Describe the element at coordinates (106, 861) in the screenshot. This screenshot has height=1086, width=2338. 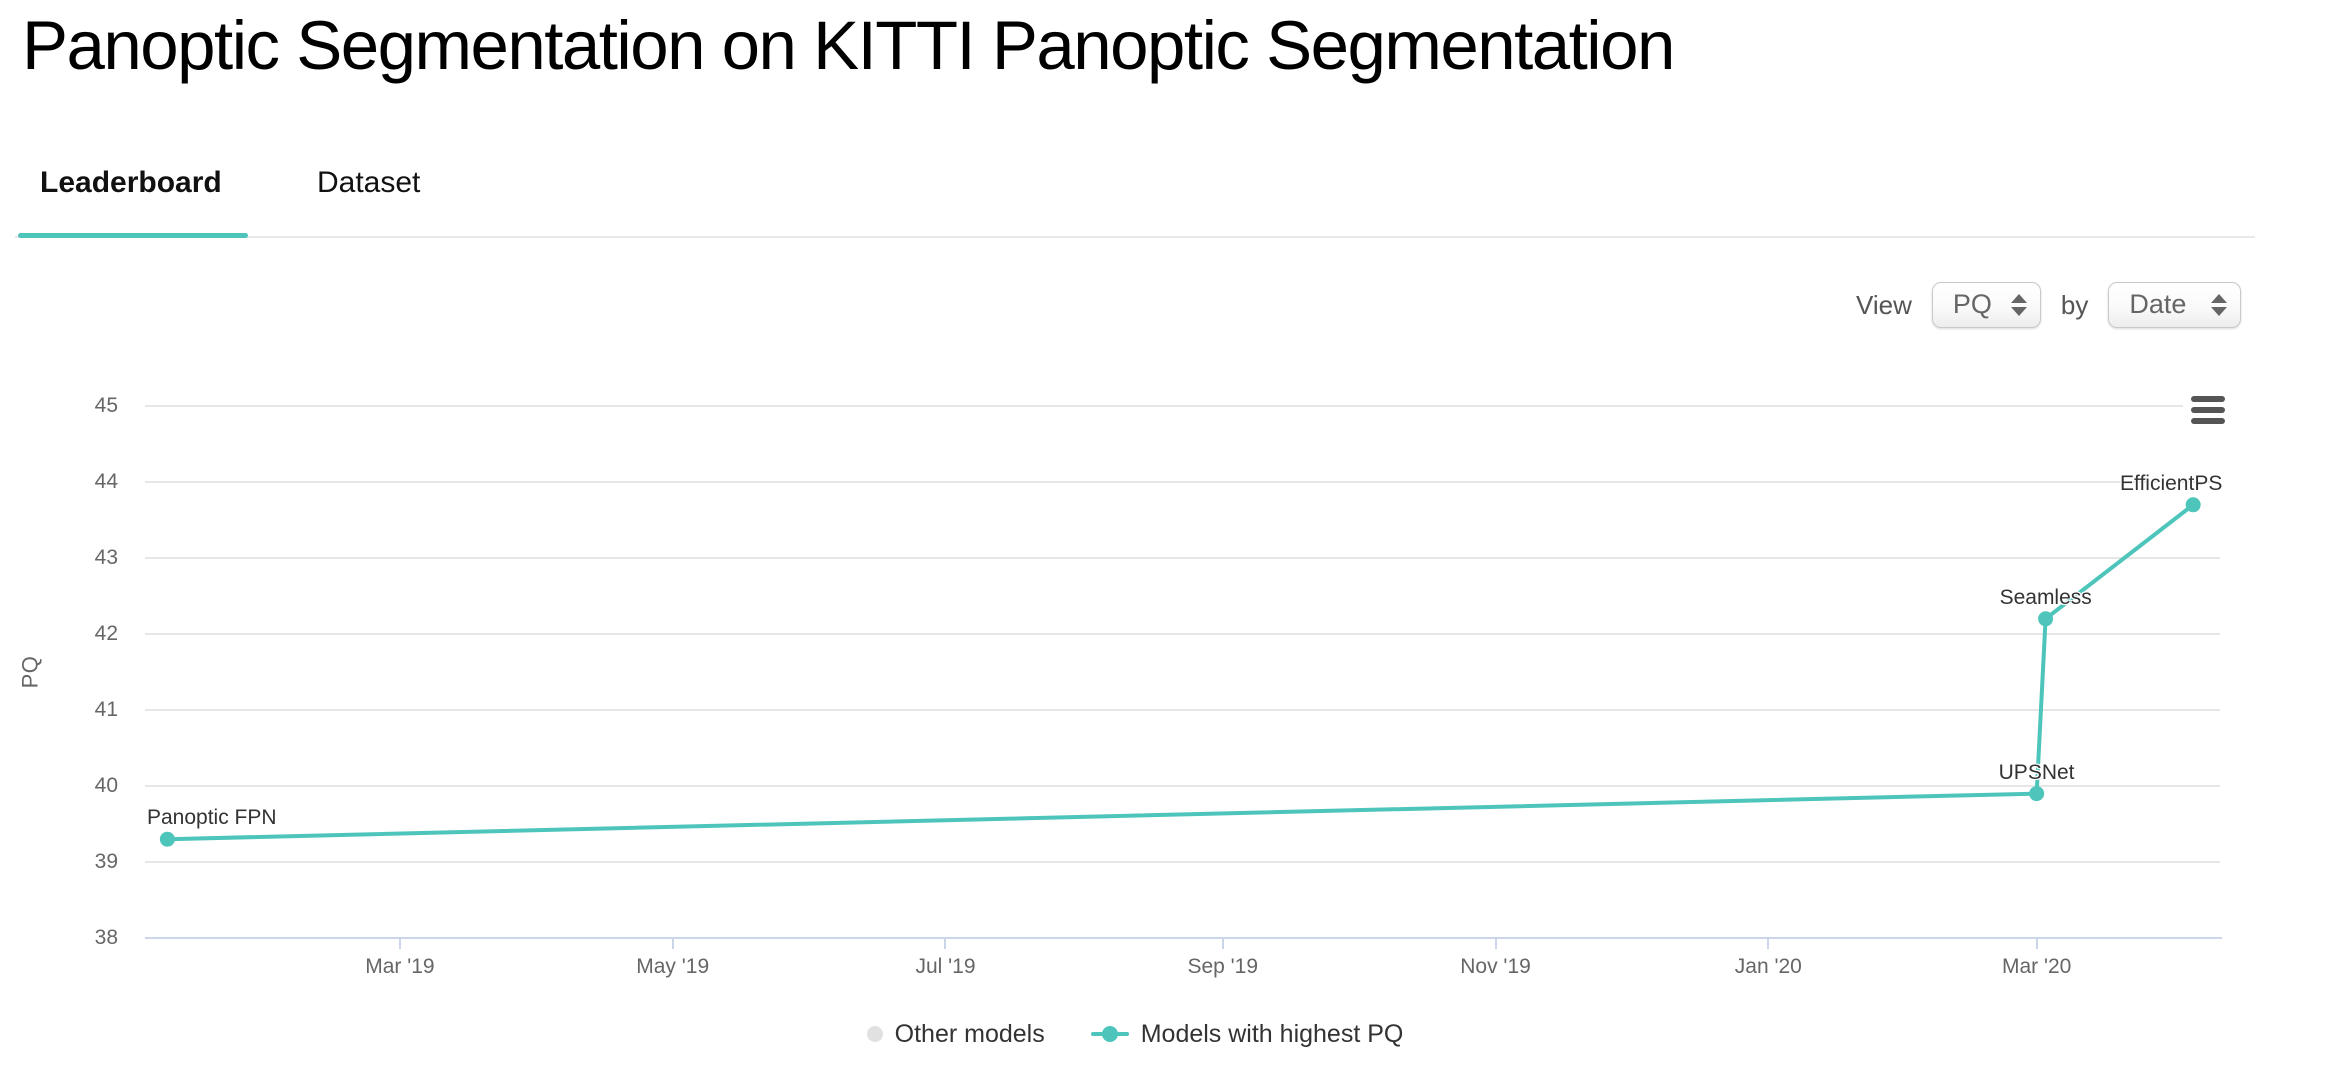
I see `y-axis-tick-label: 39` at that location.